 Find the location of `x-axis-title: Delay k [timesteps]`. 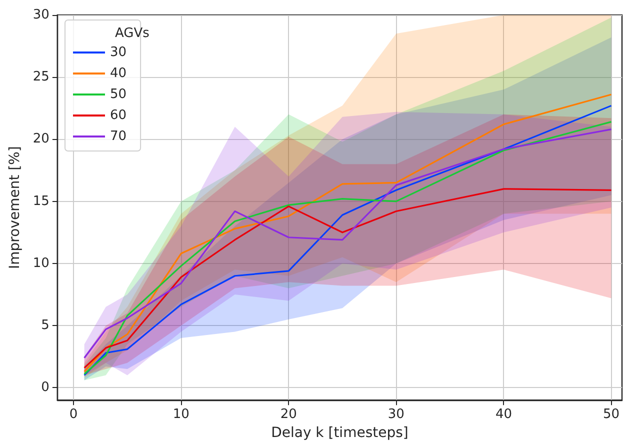

x-axis-title: Delay k [timesteps] is located at coordinates (339, 433).